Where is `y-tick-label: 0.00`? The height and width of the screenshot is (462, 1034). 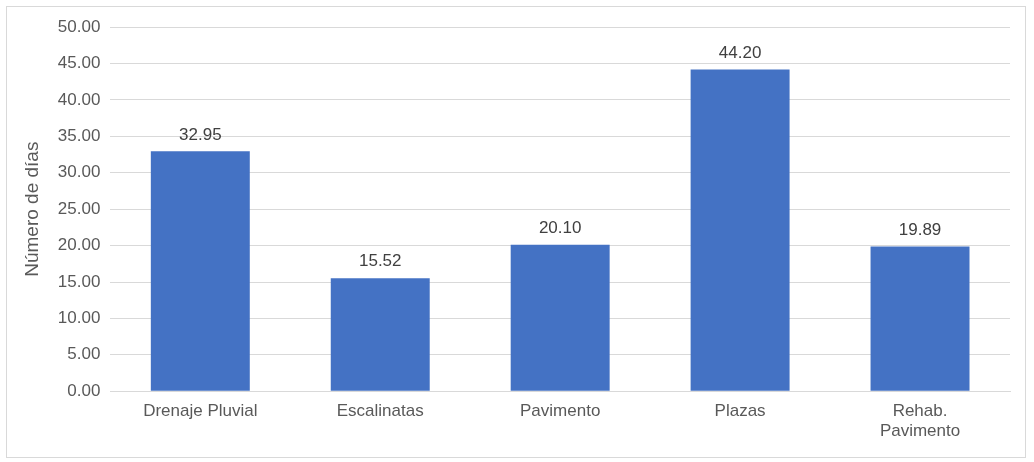
y-tick-label: 0.00 is located at coordinates (84, 390).